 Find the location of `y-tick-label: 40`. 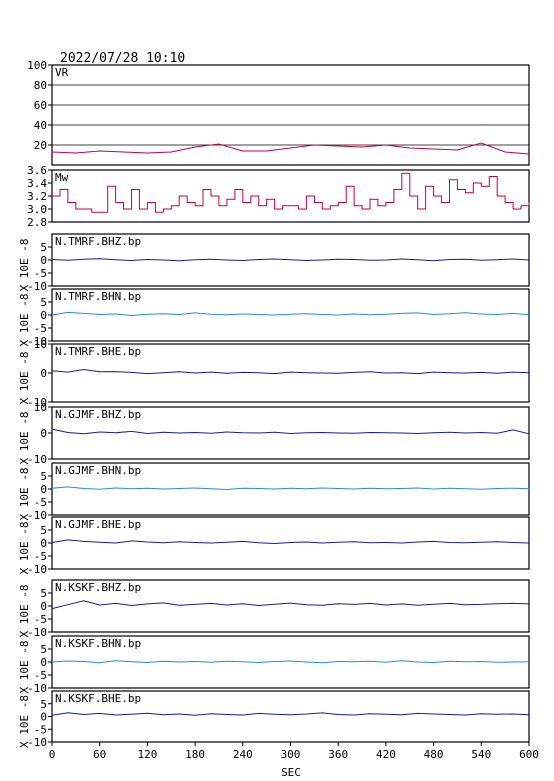

y-tick-label: 40 is located at coordinates (40, 125).